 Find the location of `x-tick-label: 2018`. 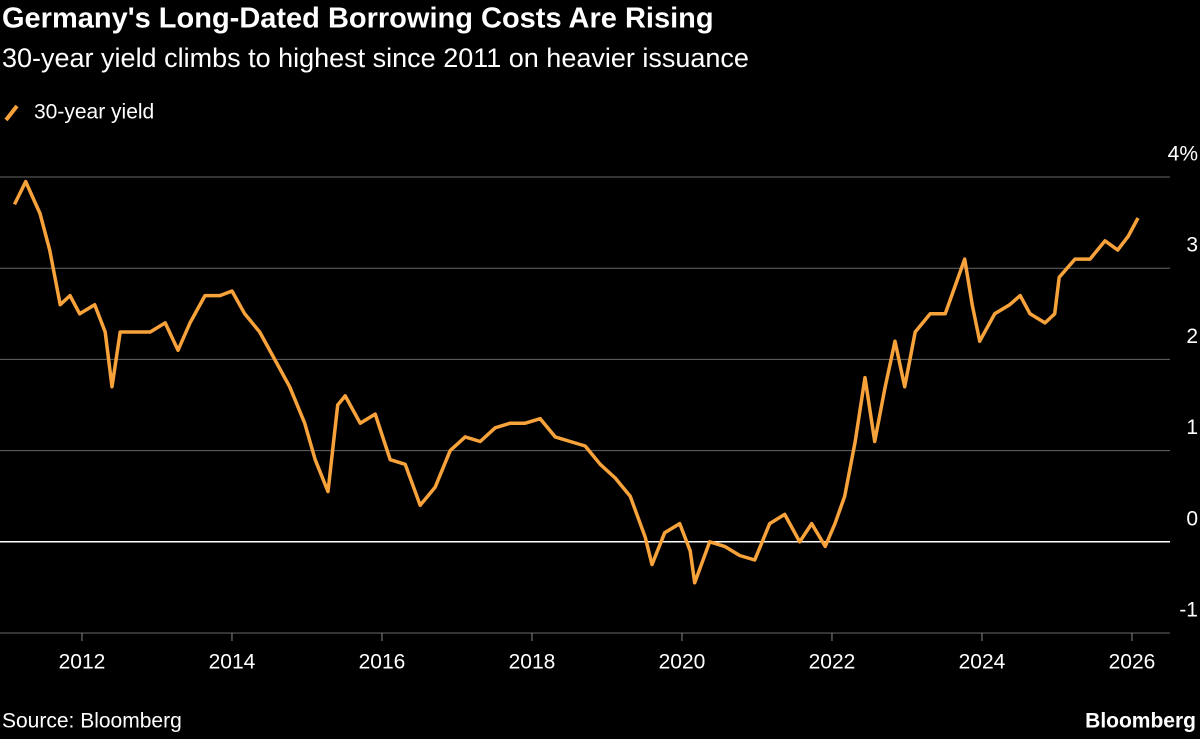

x-tick-label: 2018 is located at coordinates (532, 662).